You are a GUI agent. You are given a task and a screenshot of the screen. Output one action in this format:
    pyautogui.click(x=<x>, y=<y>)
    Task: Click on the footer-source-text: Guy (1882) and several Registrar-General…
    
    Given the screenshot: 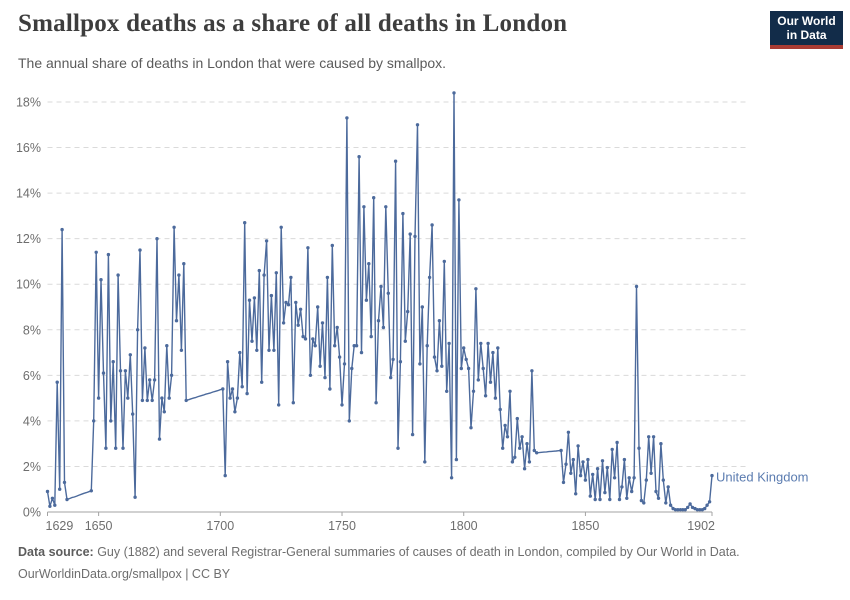 What is the action you would take?
    pyautogui.click(x=416, y=552)
    